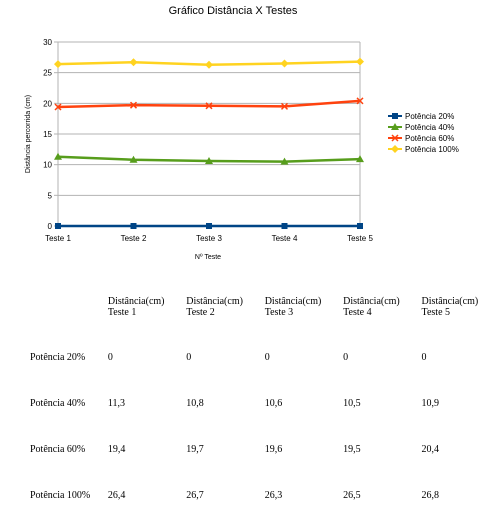 This screenshot has height=520, width=500. I want to click on table-row: Potência 60% 19,4 19,7 19,6 19,5 20,4, so click(265, 465).